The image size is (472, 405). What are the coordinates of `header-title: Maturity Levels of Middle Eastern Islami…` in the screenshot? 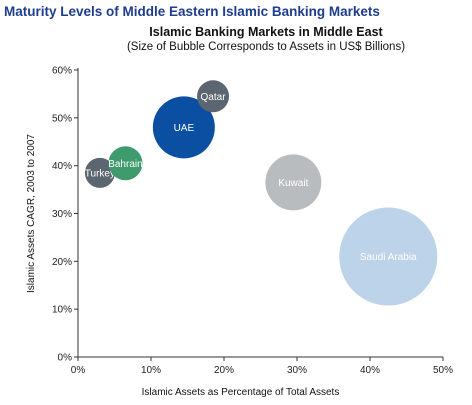 It's located at (192, 11).